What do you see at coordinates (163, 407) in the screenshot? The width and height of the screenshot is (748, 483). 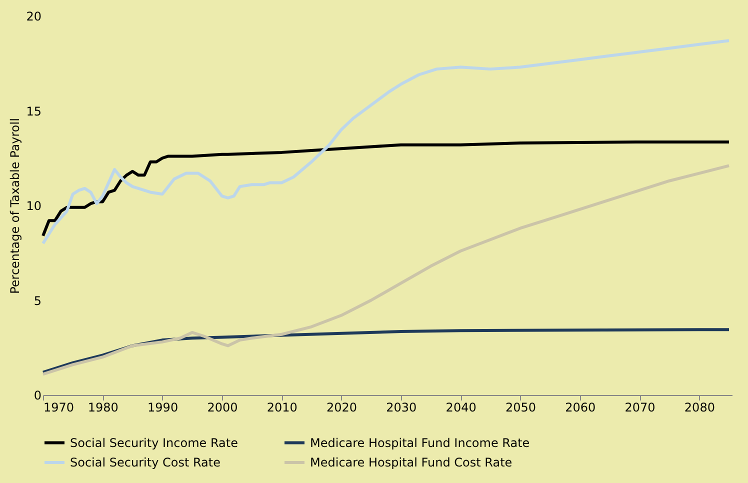 I see `x-tick-label: 1990` at bounding box center [163, 407].